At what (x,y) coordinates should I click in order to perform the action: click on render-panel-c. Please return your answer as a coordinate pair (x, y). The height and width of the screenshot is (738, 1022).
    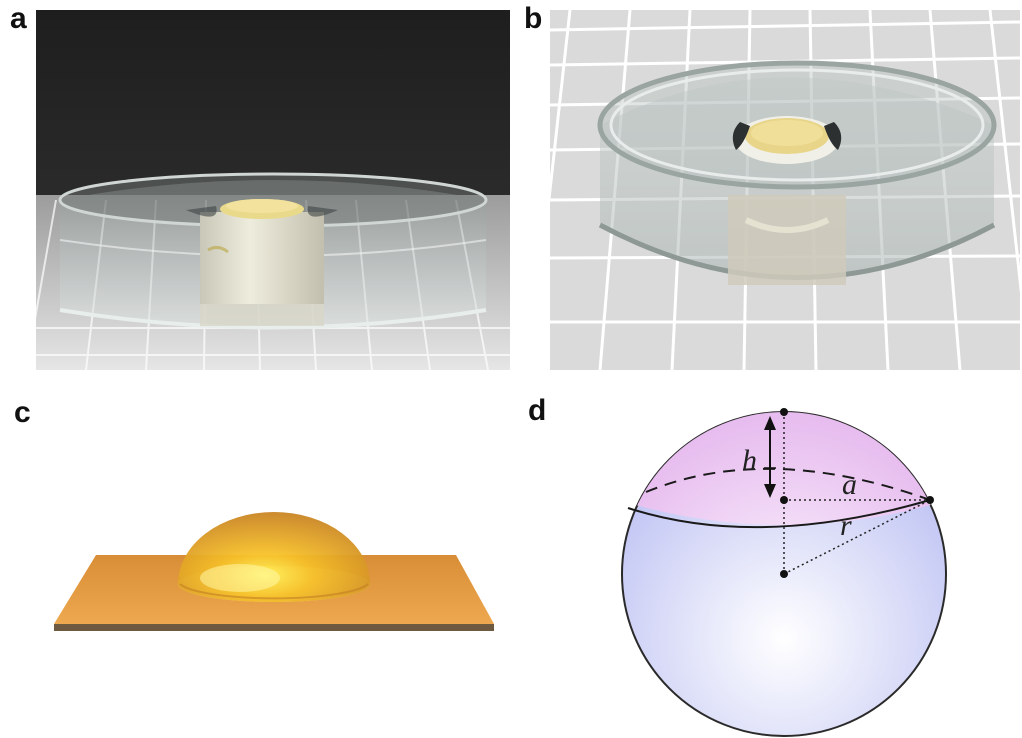
    Looking at the image, I should click on (275, 570).